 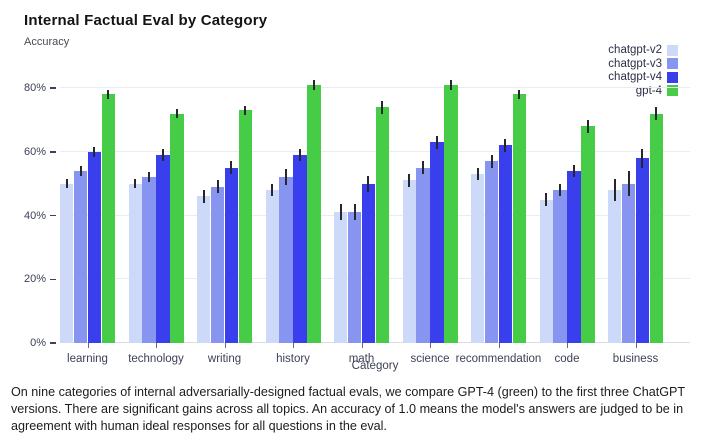 What do you see at coordinates (477, 174) in the screenshot?
I see `error-bar-recommendation-chatgpt-v2` at bounding box center [477, 174].